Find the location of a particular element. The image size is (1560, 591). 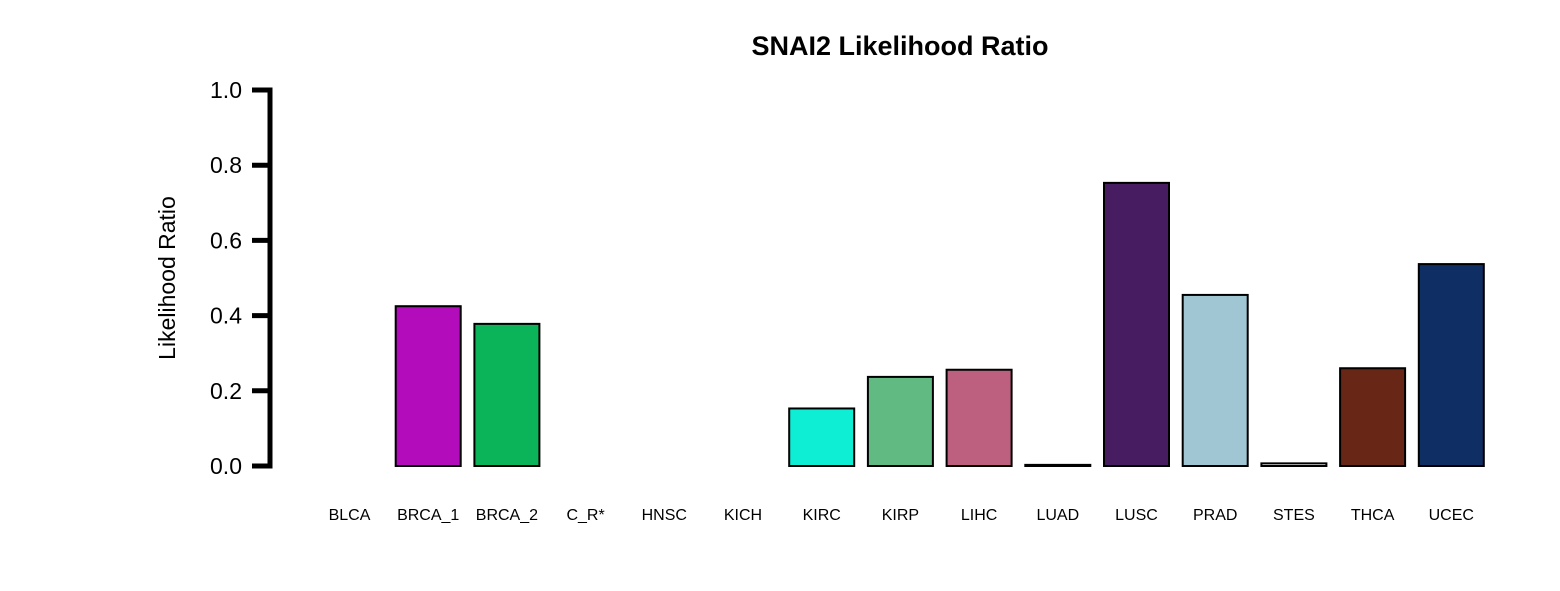

bar-prad is located at coordinates (1215, 380).